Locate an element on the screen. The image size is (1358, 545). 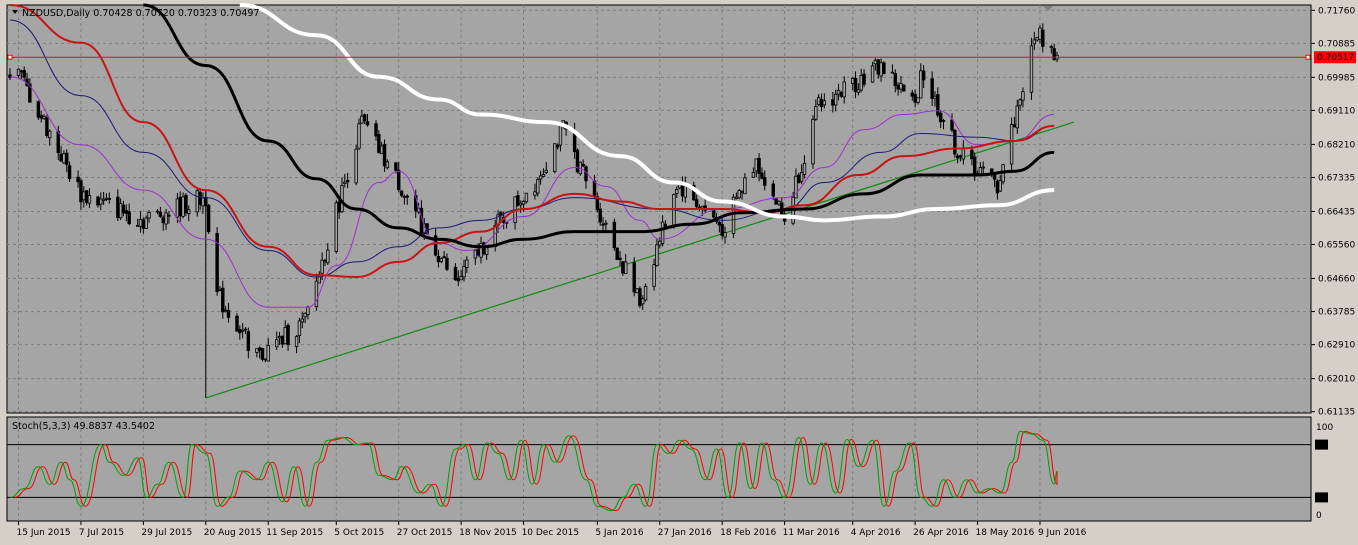
price-line-handle-right is located at coordinates (1308, 57).